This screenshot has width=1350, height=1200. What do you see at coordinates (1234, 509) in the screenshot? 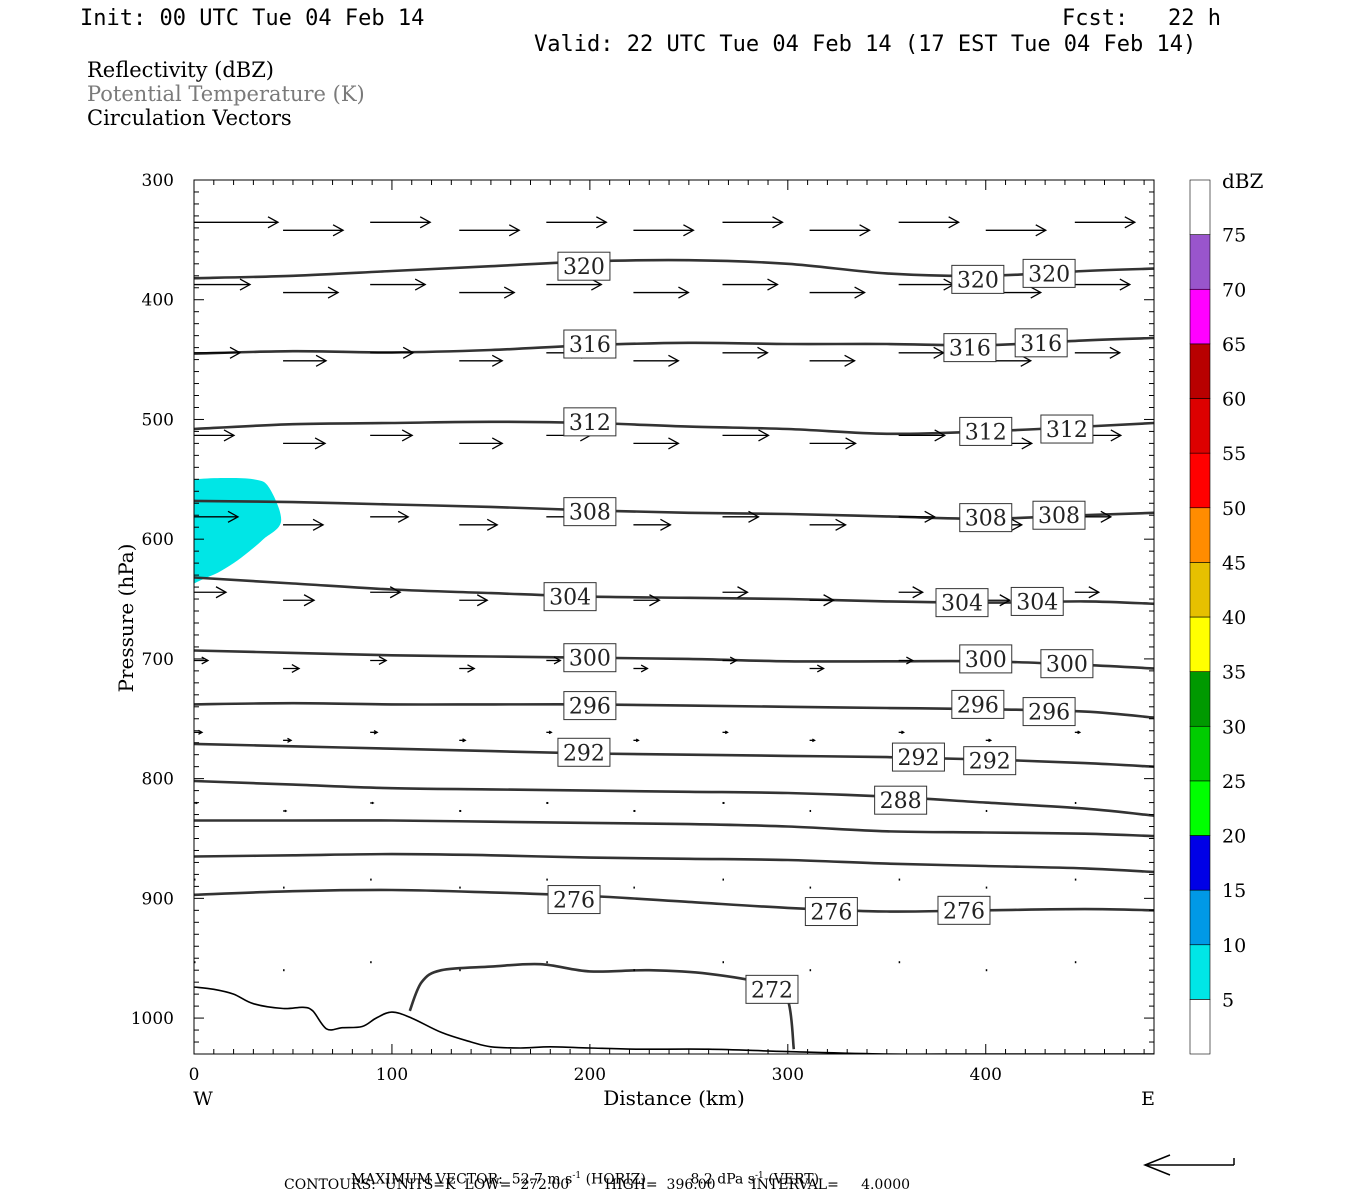
I see `colorbar-label-50: 50` at bounding box center [1234, 509].